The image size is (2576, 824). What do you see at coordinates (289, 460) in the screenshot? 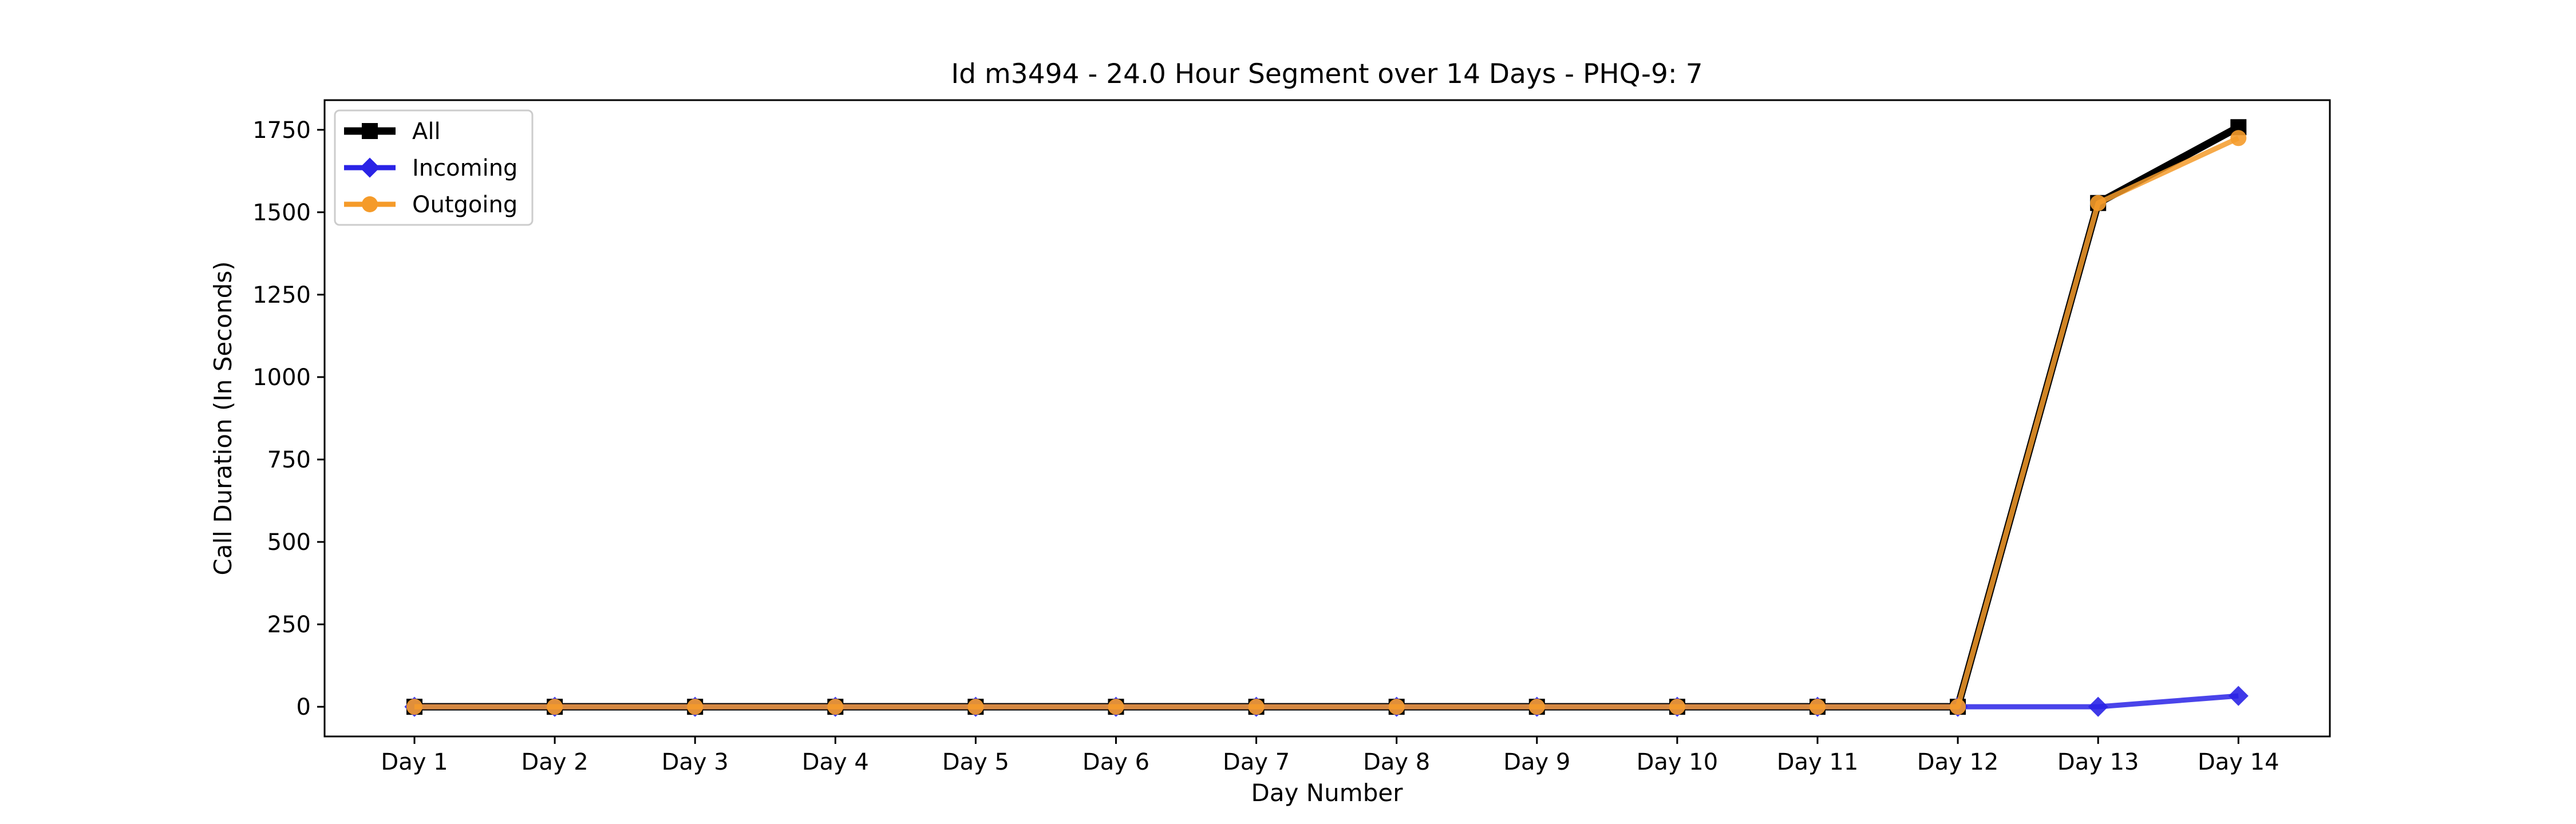
I see `y-tick-label: 750` at bounding box center [289, 460].